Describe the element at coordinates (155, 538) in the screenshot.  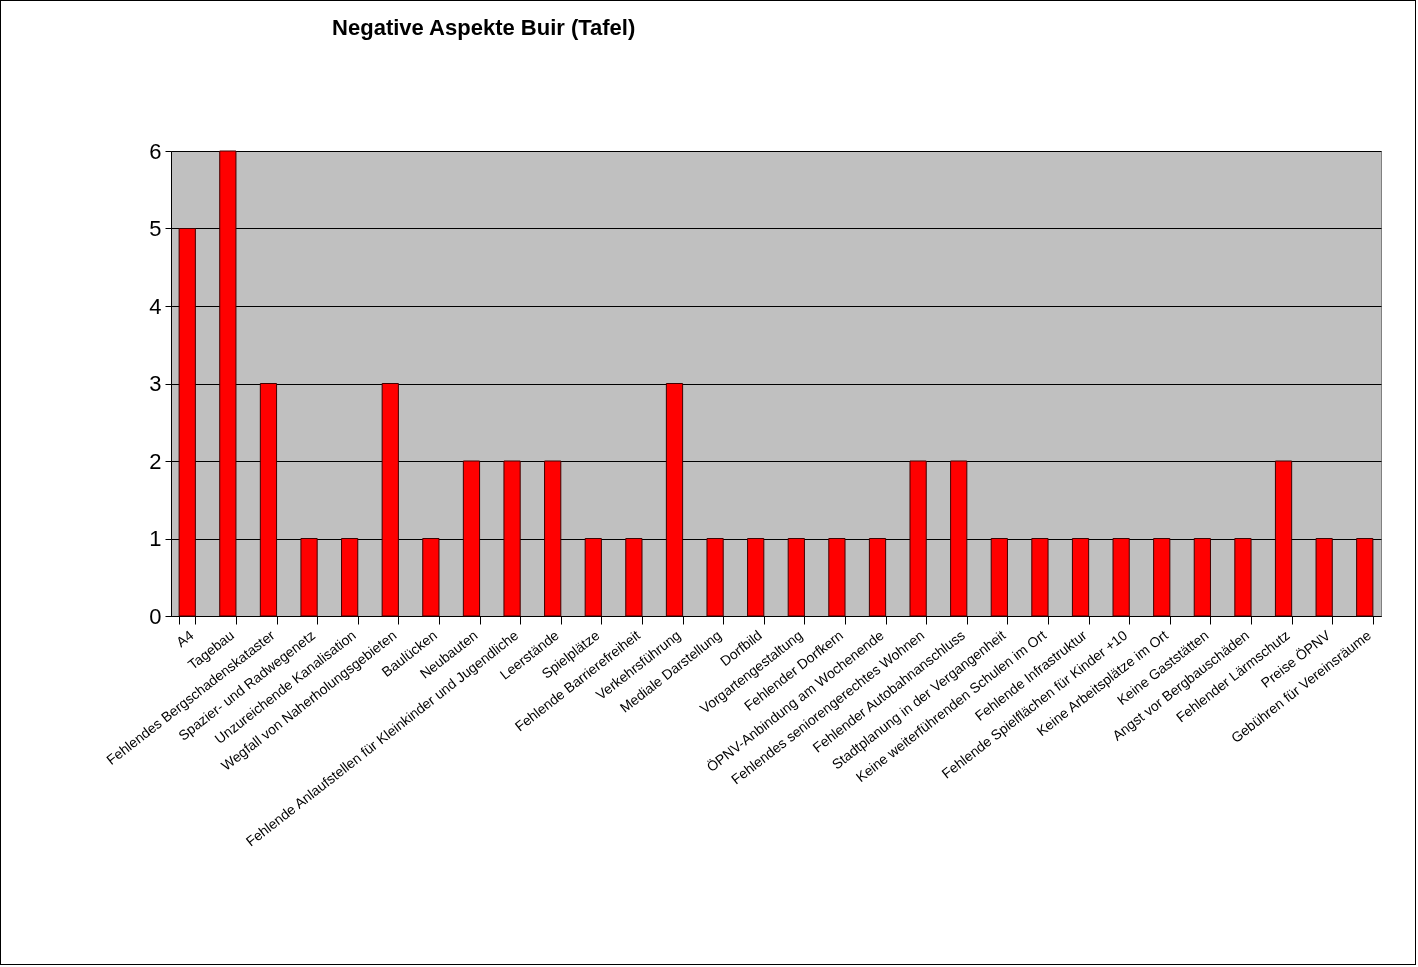
I see `y-tick-label: 1` at that location.